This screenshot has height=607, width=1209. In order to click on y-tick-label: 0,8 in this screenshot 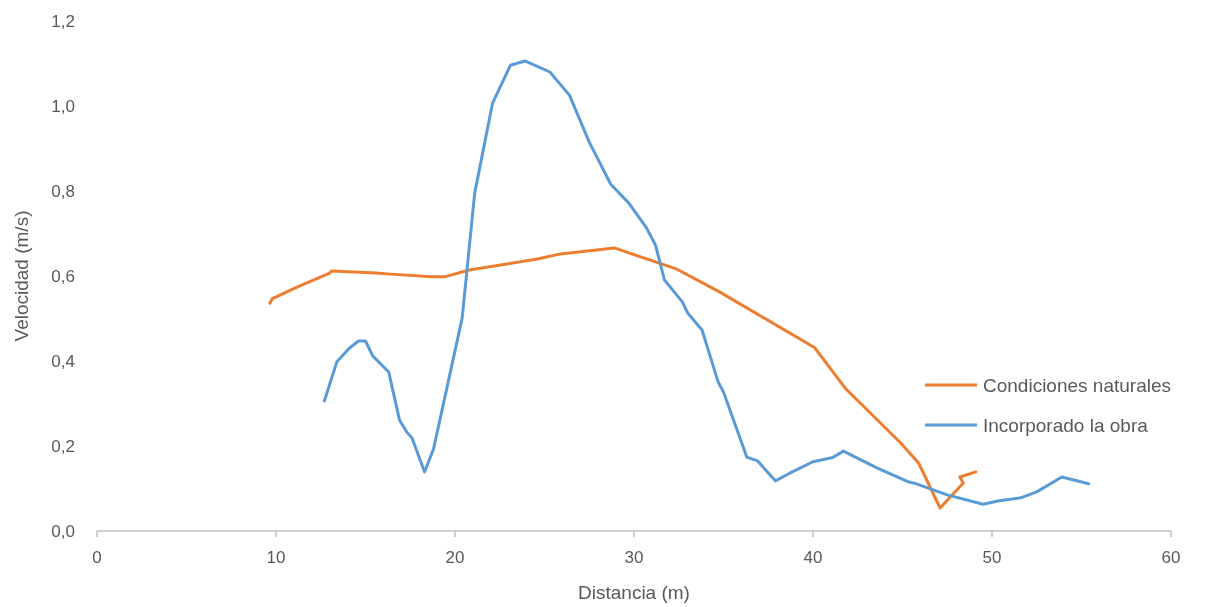, I will do `click(63, 191)`.